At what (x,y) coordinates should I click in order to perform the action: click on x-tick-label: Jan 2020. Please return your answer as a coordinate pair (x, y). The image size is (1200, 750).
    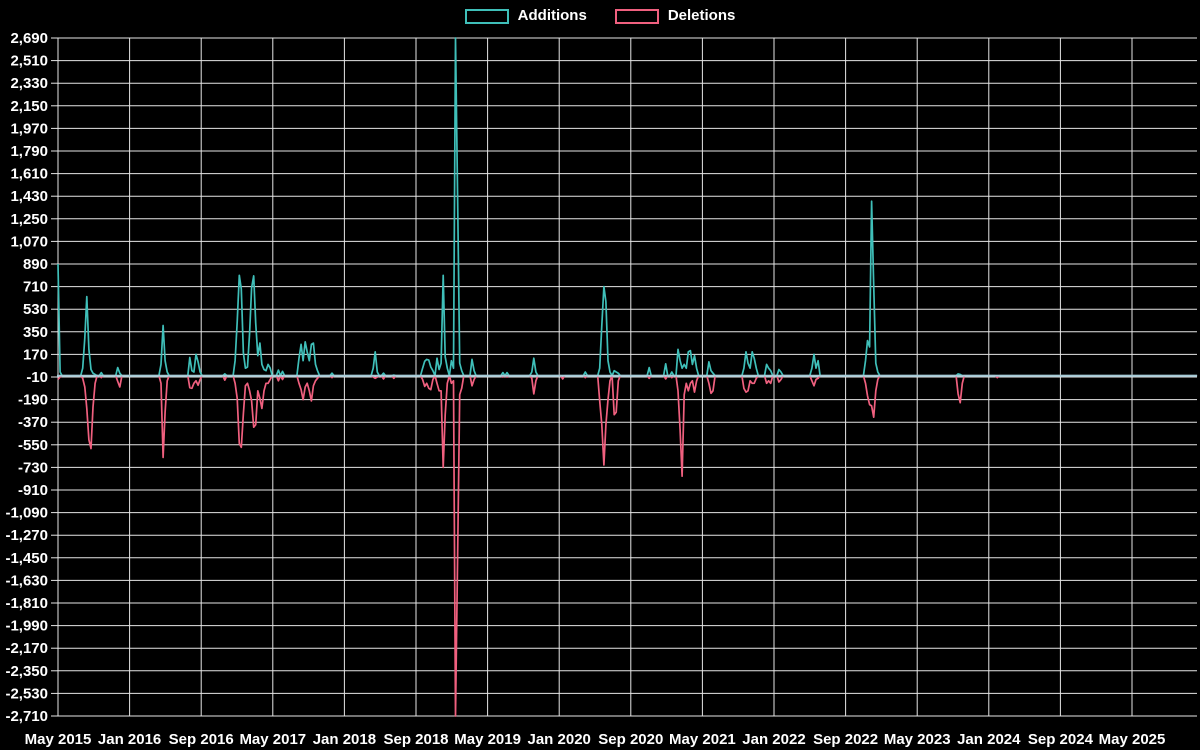
    Looking at the image, I should click on (559, 739).